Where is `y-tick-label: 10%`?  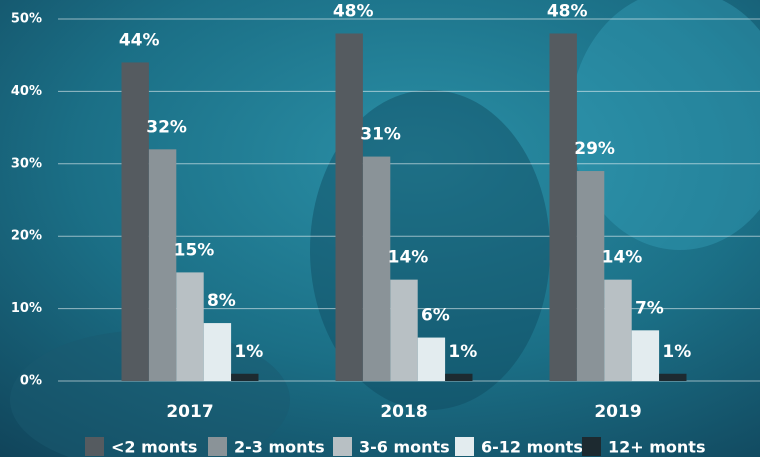
y-tick-label: 10% is located at coordinates (26, 308).